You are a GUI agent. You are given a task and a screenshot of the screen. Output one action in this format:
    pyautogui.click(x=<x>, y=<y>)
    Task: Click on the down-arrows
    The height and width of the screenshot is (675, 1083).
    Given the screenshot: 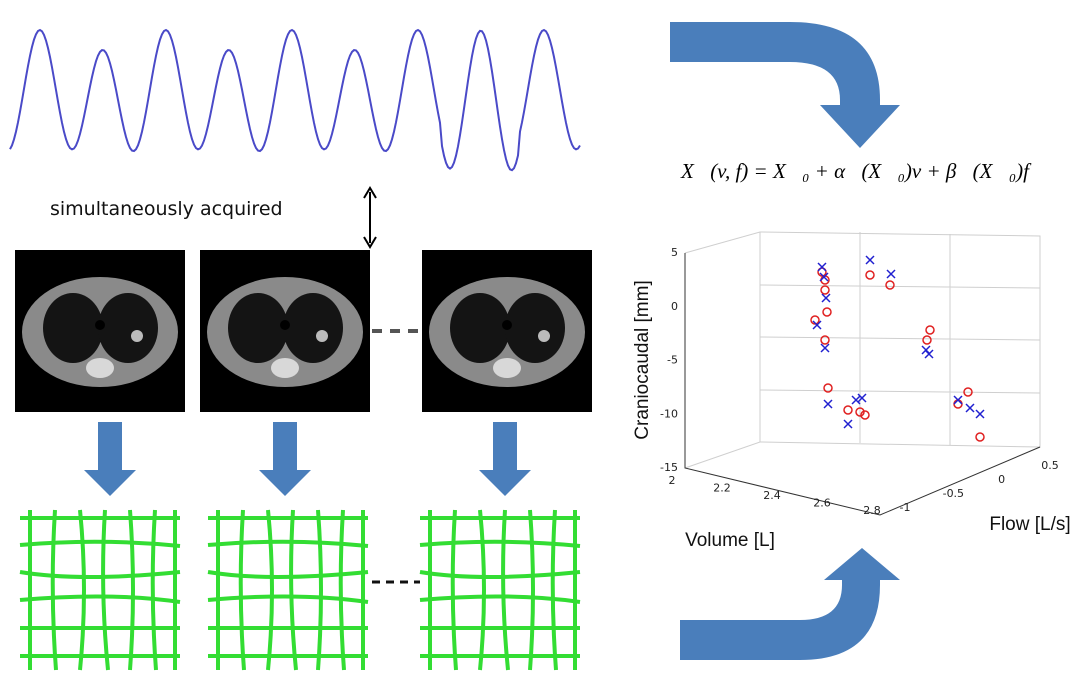 What is the action you would take?
    pyautogui.click(x=307, y=459)
    